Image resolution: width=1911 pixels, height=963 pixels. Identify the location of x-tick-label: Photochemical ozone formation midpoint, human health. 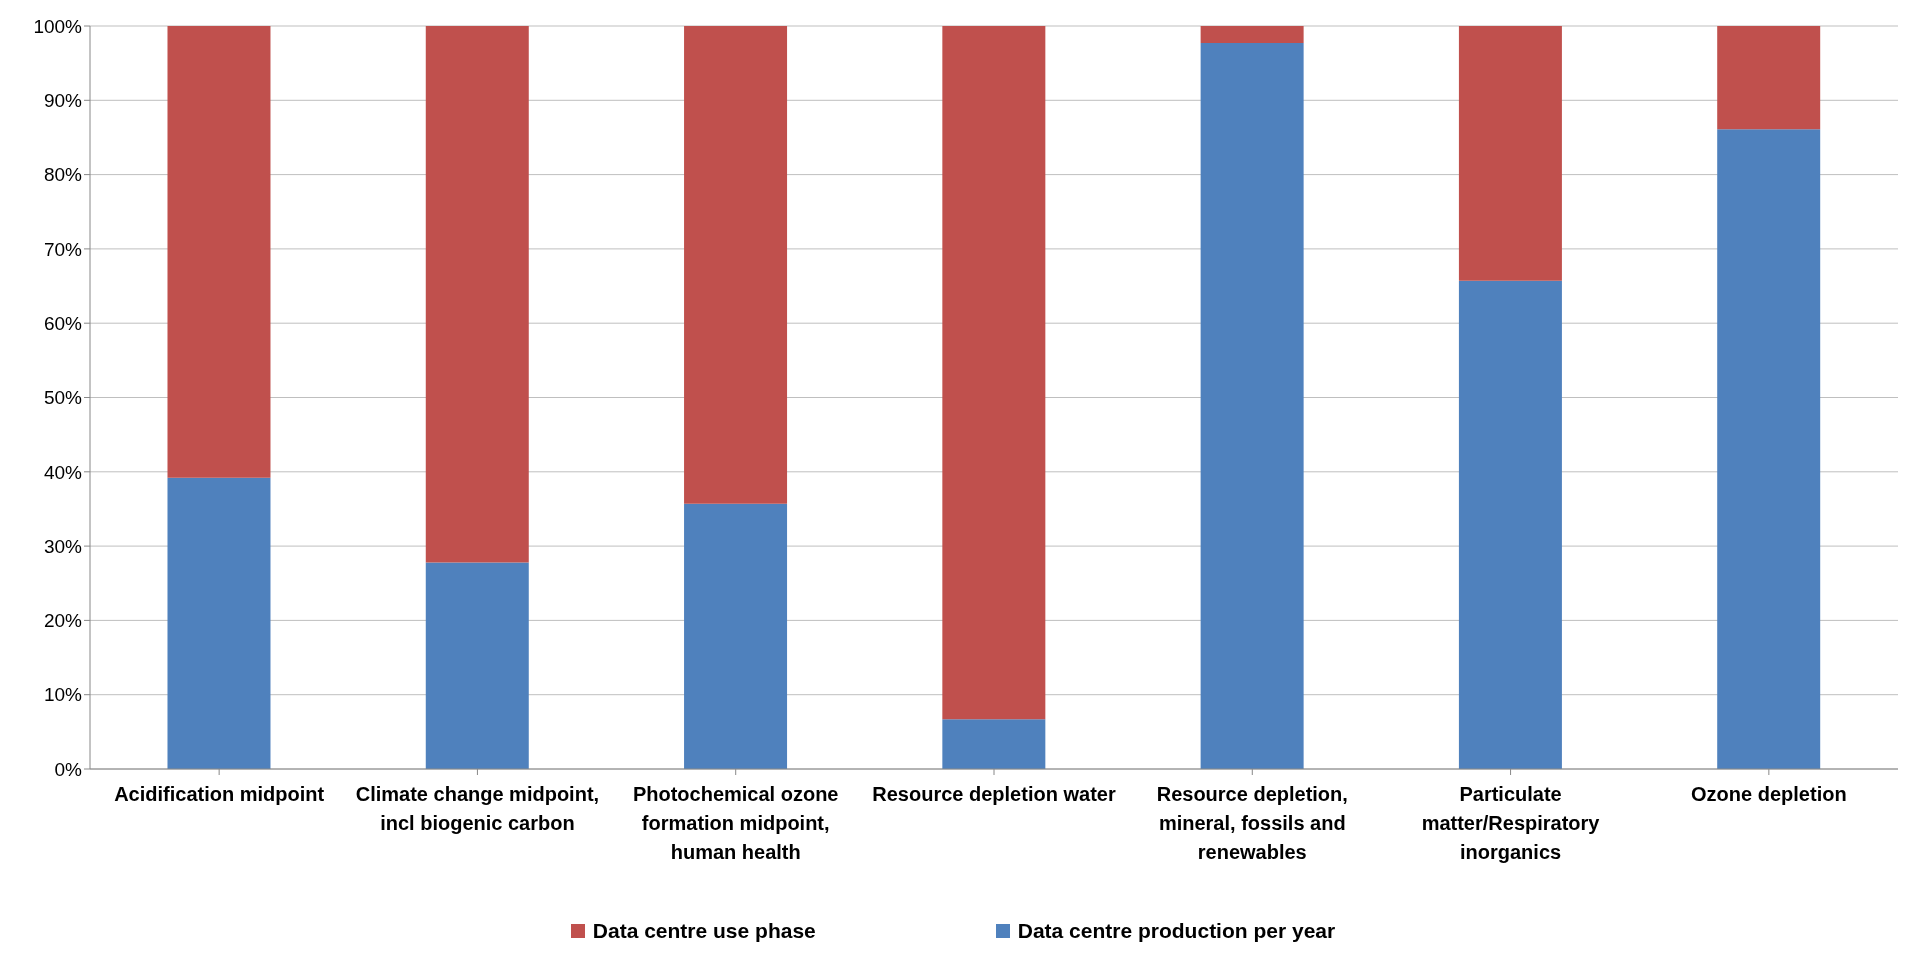
(735, 823).